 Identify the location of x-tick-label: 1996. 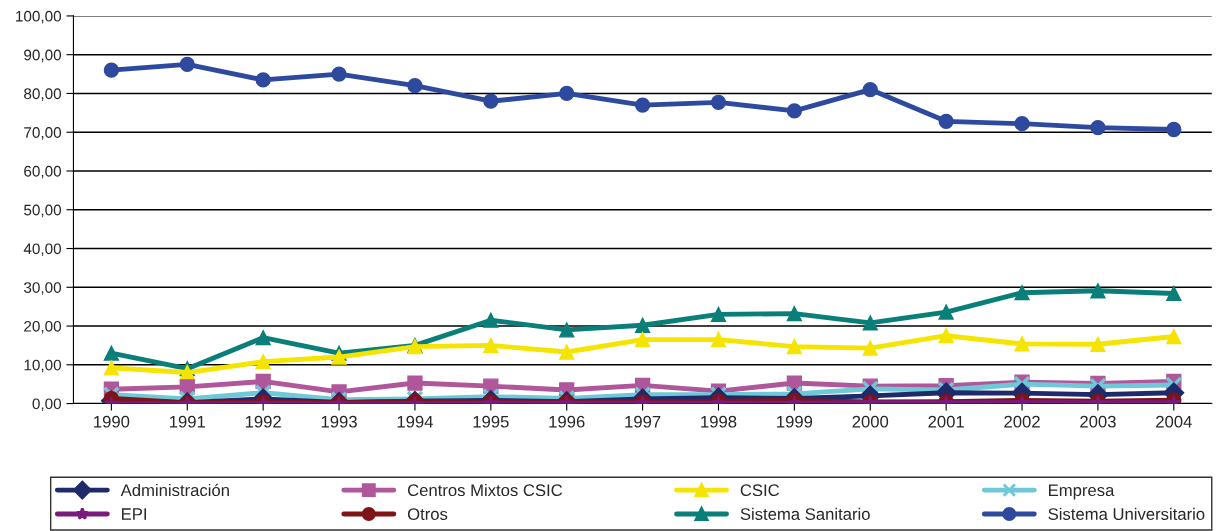
(567, 421).